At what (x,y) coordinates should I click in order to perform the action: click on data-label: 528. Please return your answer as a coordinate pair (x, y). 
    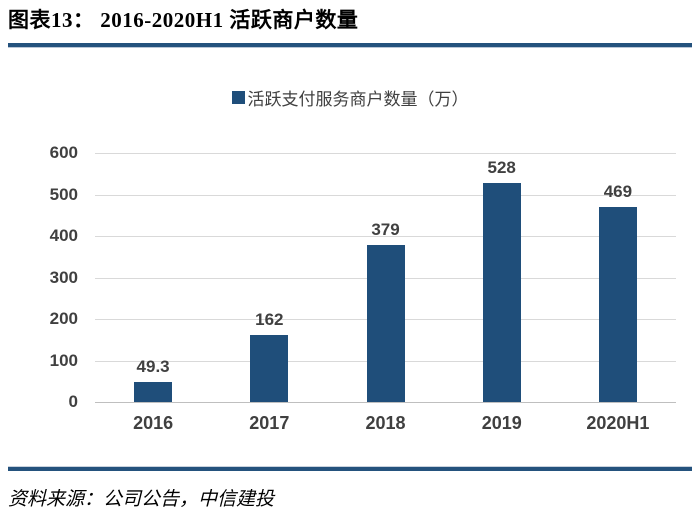
    Looking at the image, I should click on (501, 167).